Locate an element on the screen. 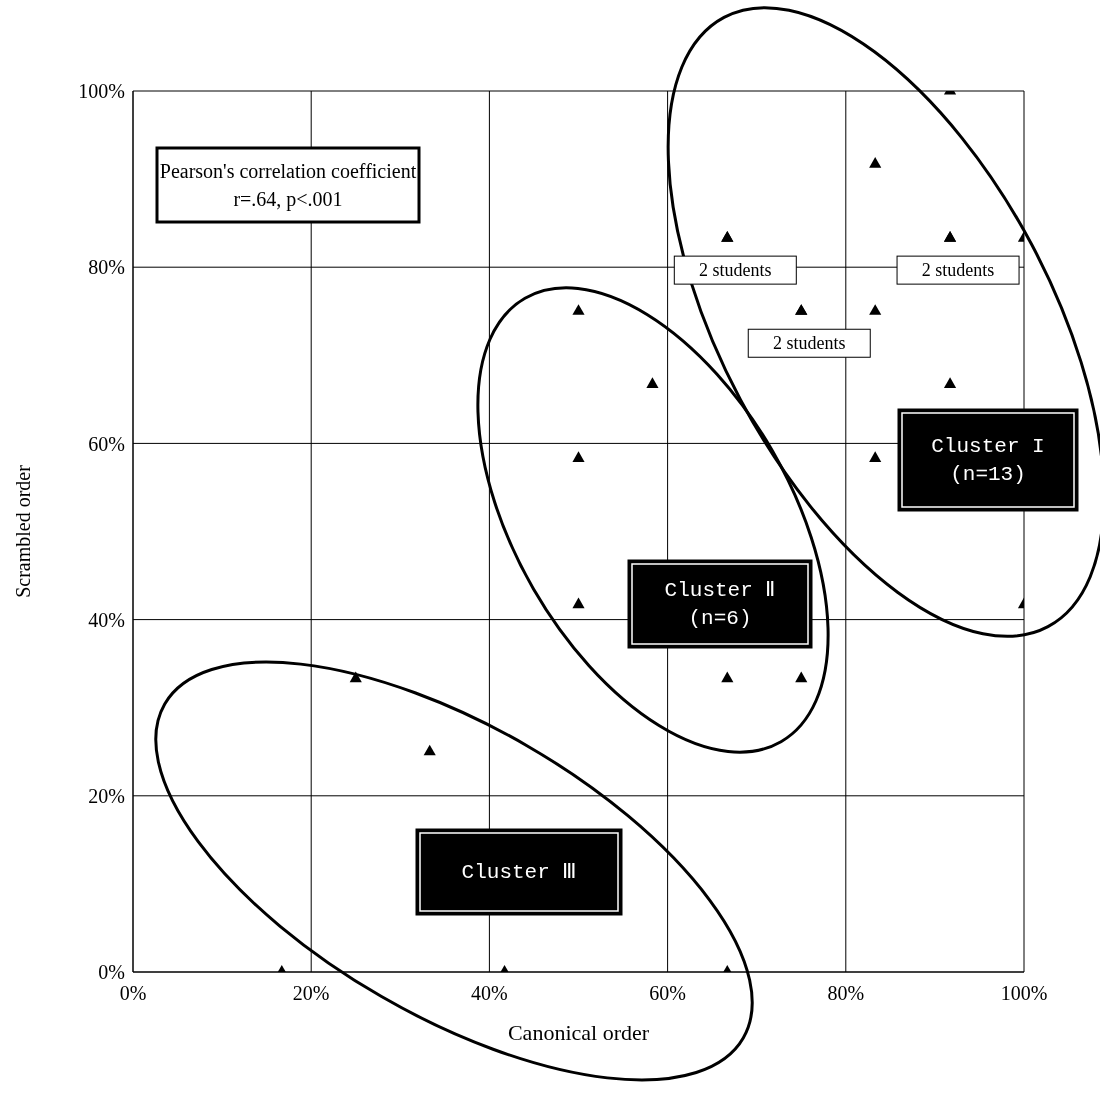 The image size is (1100, 1093). annotation: r=.64, p<.001 is located at coordinates (288, 199).